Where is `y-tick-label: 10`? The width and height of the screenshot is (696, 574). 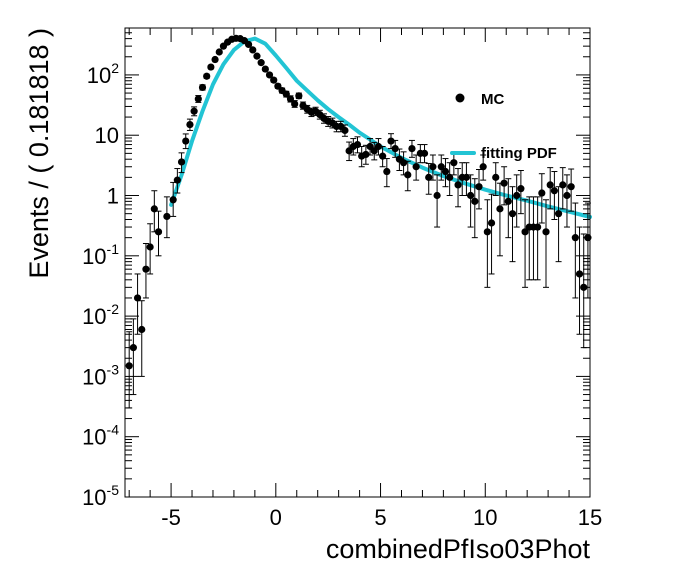 y-tick-label: 10 is located at coordinates (107, 135).